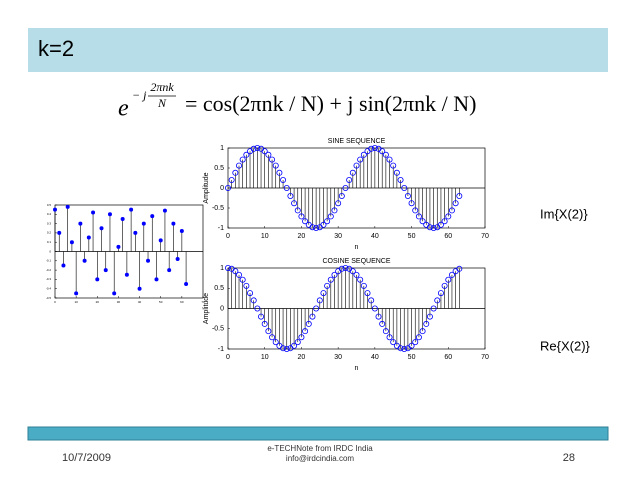 The image size is (638, 498). I want to click on im-label: Im{X(2)}, so click(564, 213).